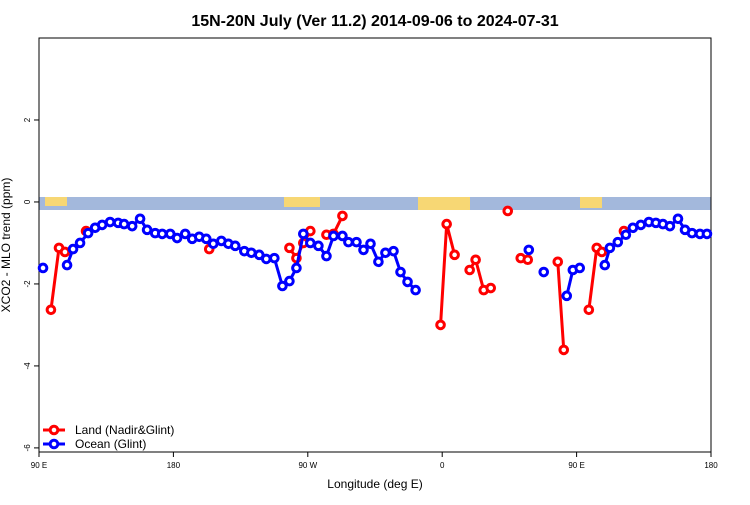 Image resolution: width=750 pixels, height=505 pixels. What do you see at coordinates (110, 444) in the screenshot?
I see `legend-label: Ocean (Glint)` at bounding box center [110, 444].